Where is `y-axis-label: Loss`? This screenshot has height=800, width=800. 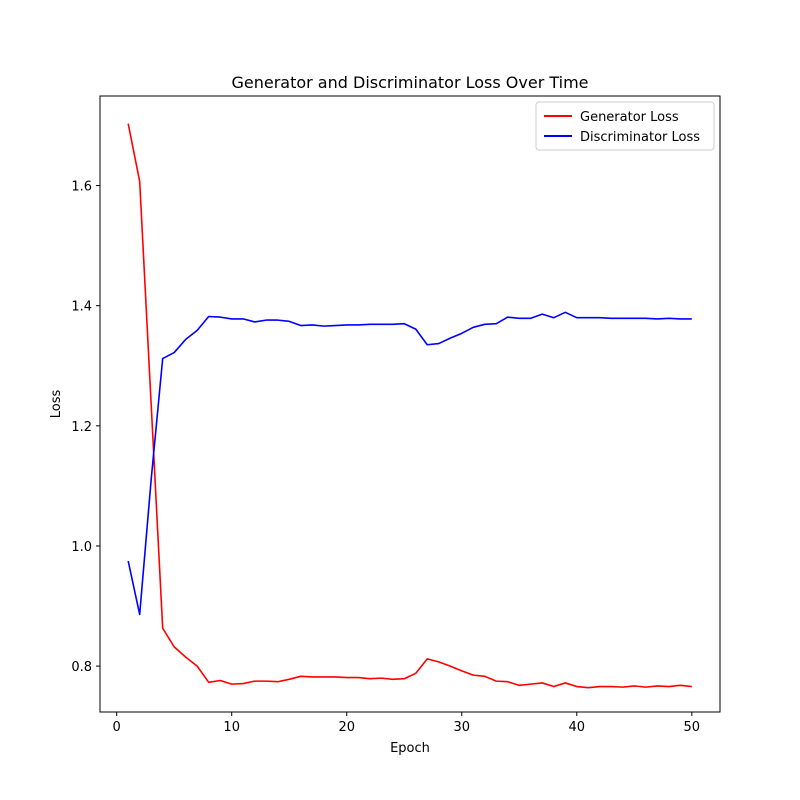
y-axis-label: Loss is located at coordinates (56, 404).